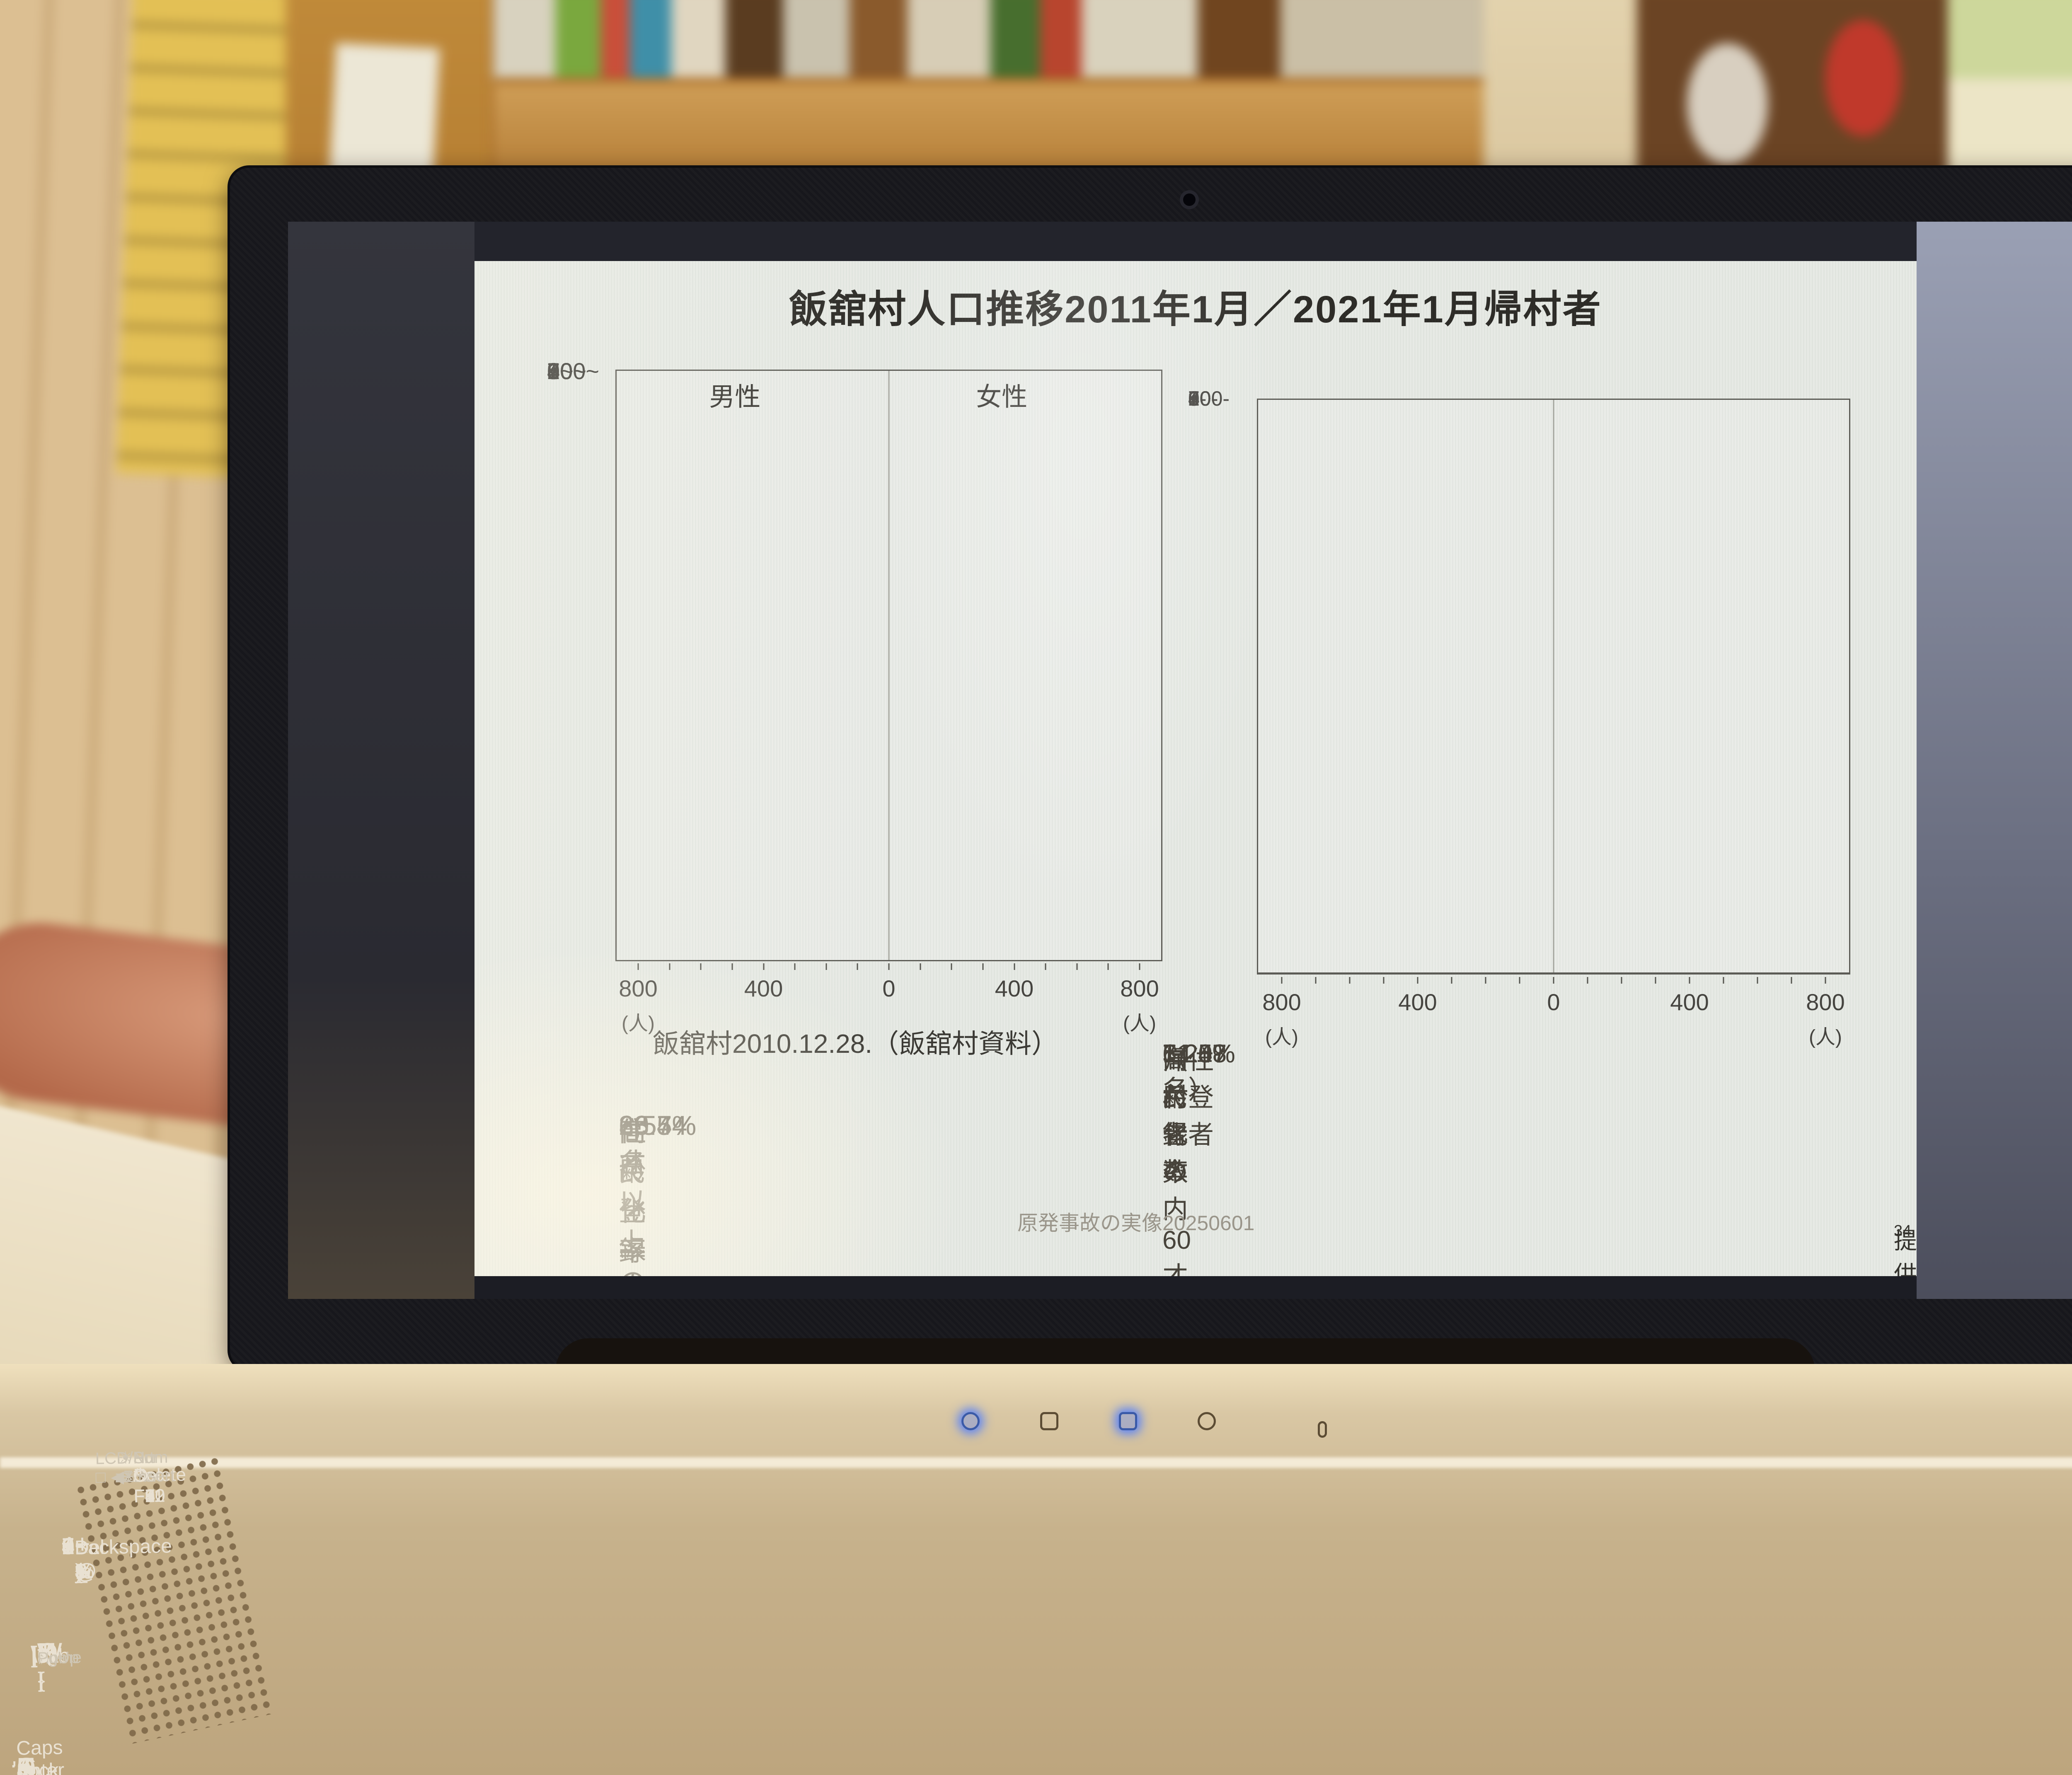 This screenshot has width=2072, height=1775. Describe the element at coordinates (68, 1546) in the screenshot. I see `key-label: =` at that location.